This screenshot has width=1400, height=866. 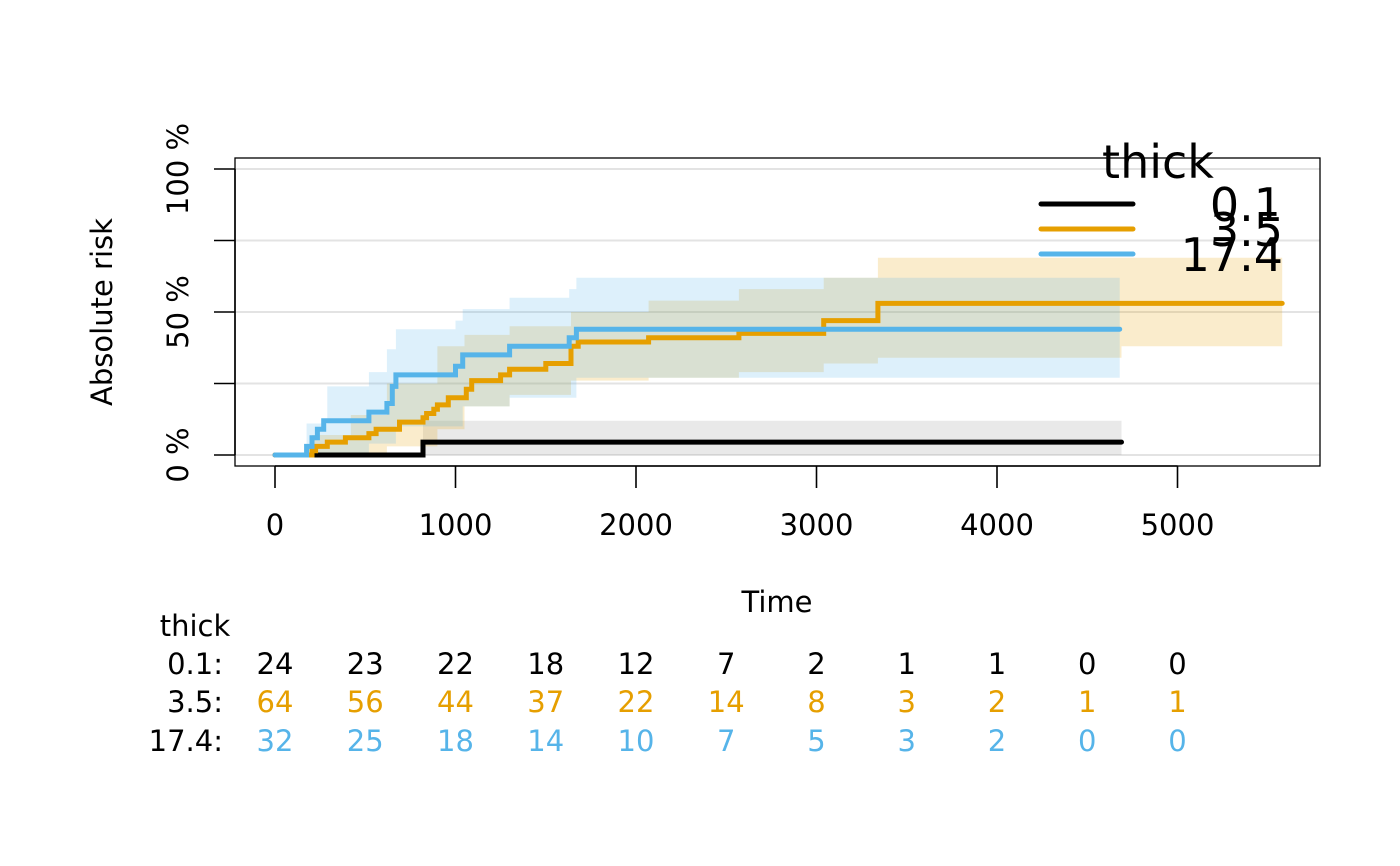 I want to click on risk-table-count: 56, so click(x=365, y=702).